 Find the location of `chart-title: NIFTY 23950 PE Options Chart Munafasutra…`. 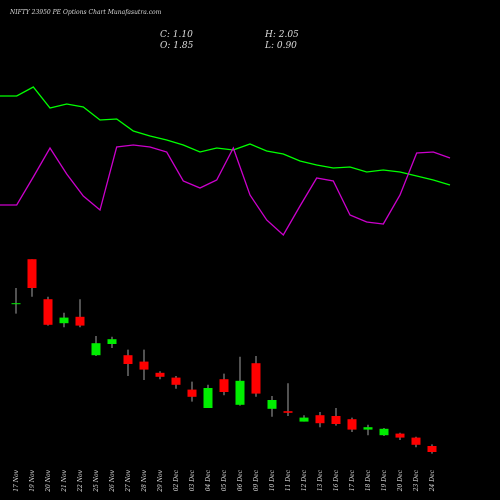

chart-title: NIFTY 23950 PE Options Chart Munafasutra… is located at coordinates (85, 12).